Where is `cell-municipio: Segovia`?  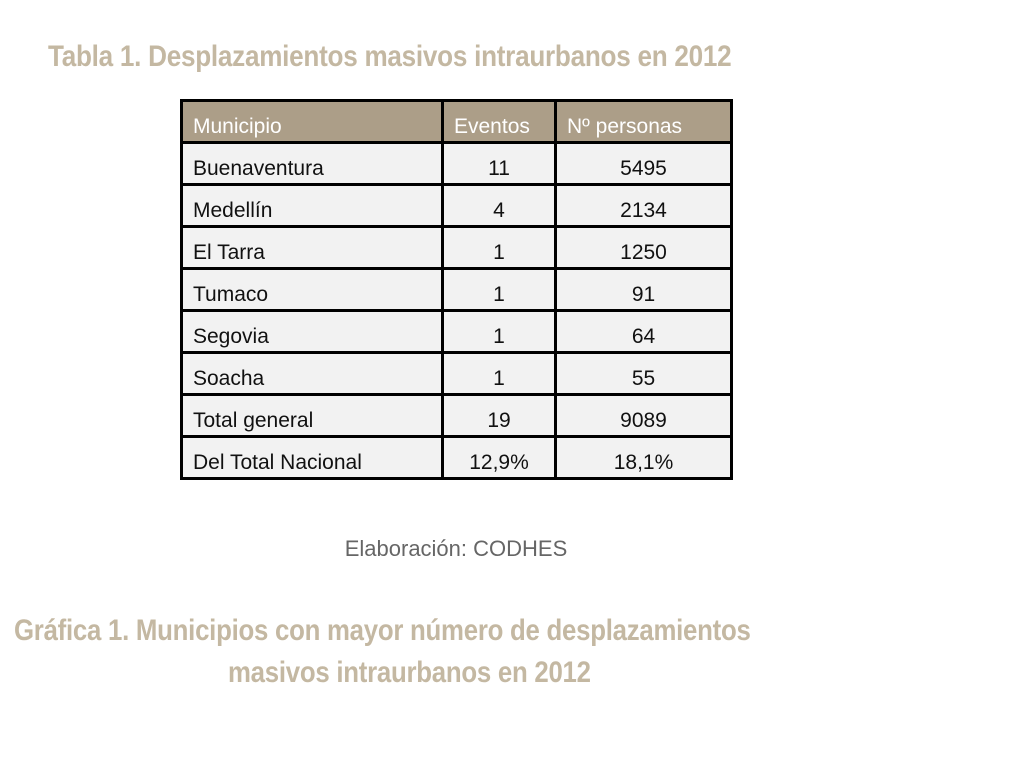 cell-municipio: Segovia is located at coordinates (312, 331).